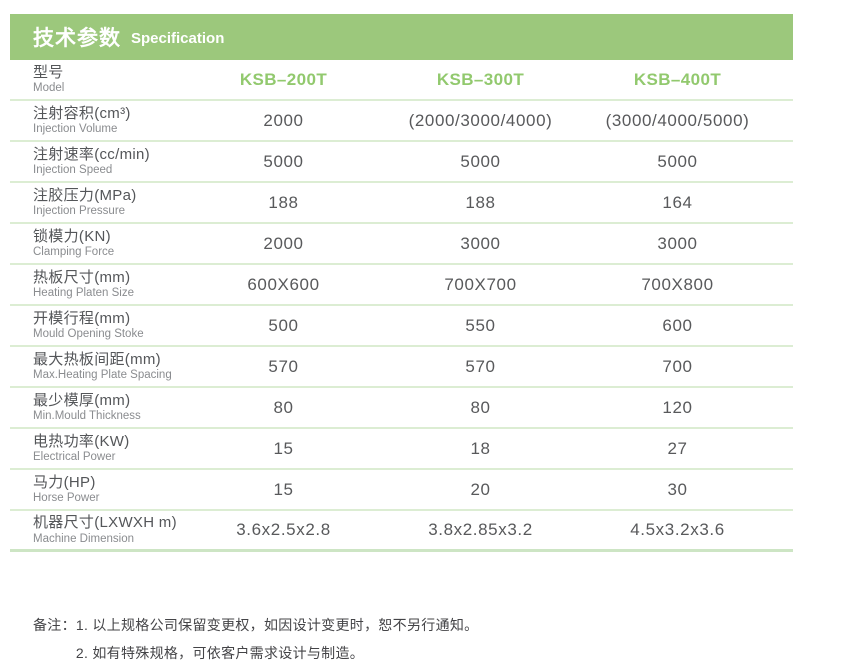 This screenshot has height=670, width=846. What do you see at coordinates (677, 366) in the screenshot?
I see `cell-value: 700` at bounding box center [677, 366].